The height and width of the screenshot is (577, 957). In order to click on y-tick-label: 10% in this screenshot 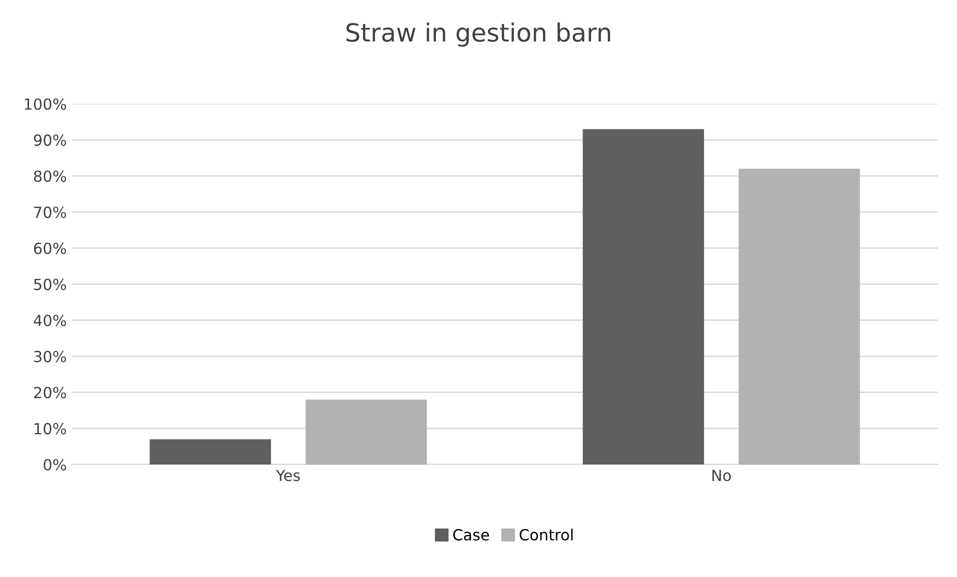, I will do `click(50, 428)`.